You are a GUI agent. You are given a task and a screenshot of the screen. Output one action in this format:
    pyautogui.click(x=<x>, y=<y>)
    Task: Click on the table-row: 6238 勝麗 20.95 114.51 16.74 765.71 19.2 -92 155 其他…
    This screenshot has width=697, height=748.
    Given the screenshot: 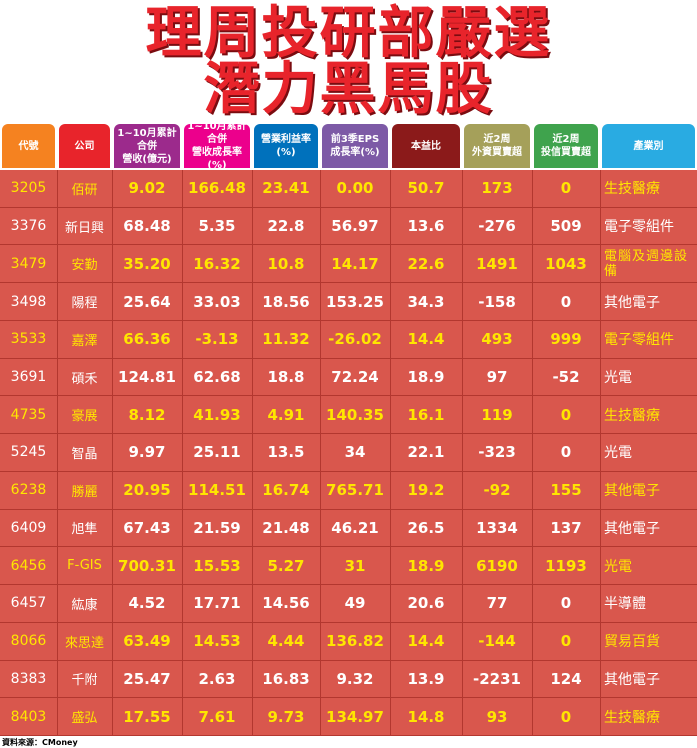 What is the action you would take?
    pyautogui.click(x=348, y=491)
    